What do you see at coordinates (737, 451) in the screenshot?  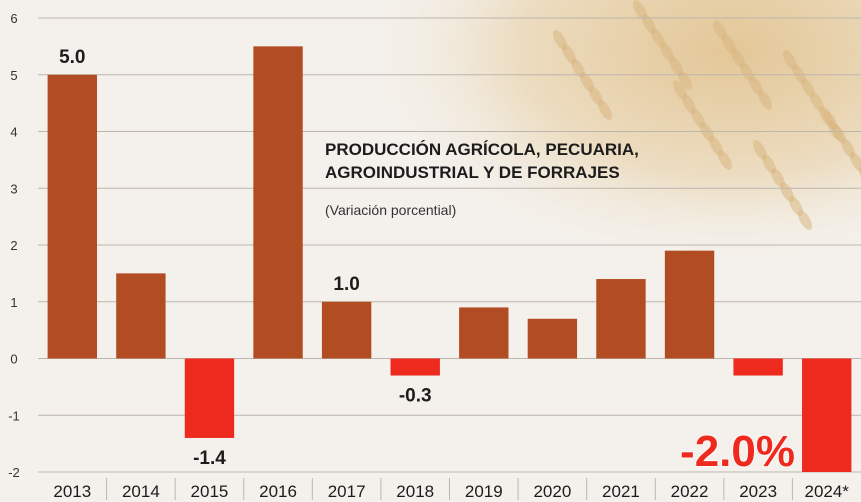 I see `data-label-2024*: -2.0%` at bounding box center [737, 451].